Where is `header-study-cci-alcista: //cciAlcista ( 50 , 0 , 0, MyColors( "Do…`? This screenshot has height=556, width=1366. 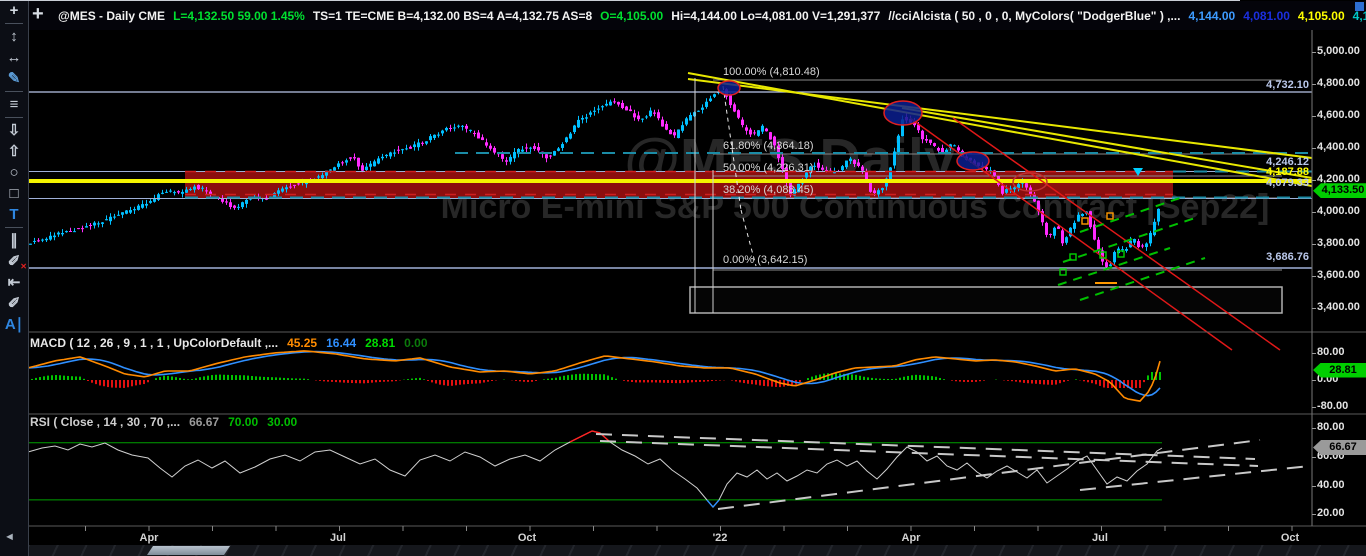
header-study-cci-alcista: //cciAlcista ( 50 , 0 , 0, MyColors( "Do… is located at coordinates (1034, 15).